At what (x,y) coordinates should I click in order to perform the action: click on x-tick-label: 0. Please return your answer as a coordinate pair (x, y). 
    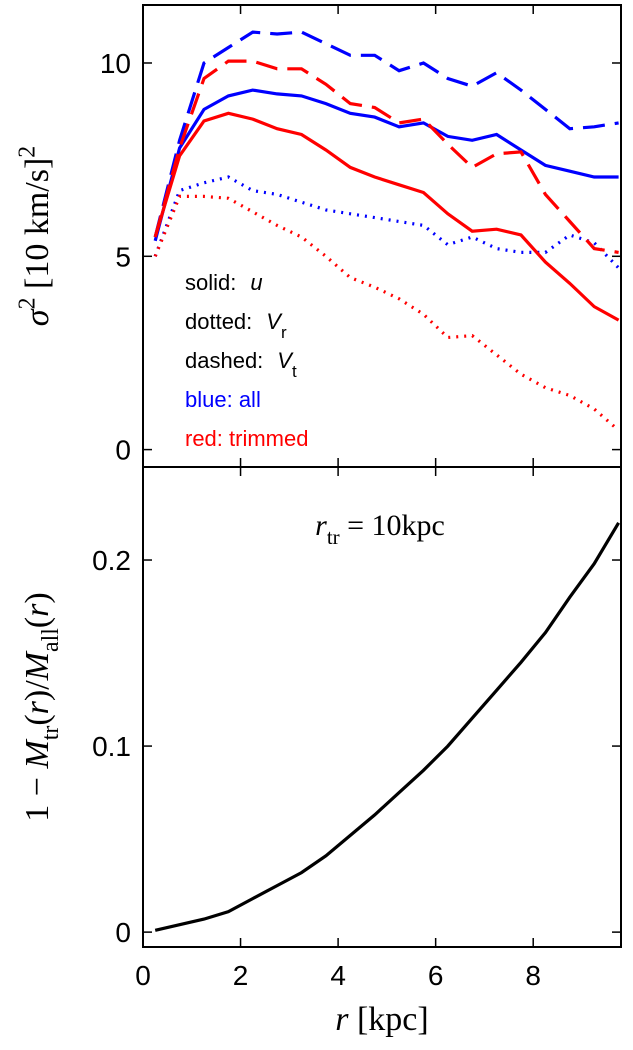
    Looking at the image, I should click on (143, 975).